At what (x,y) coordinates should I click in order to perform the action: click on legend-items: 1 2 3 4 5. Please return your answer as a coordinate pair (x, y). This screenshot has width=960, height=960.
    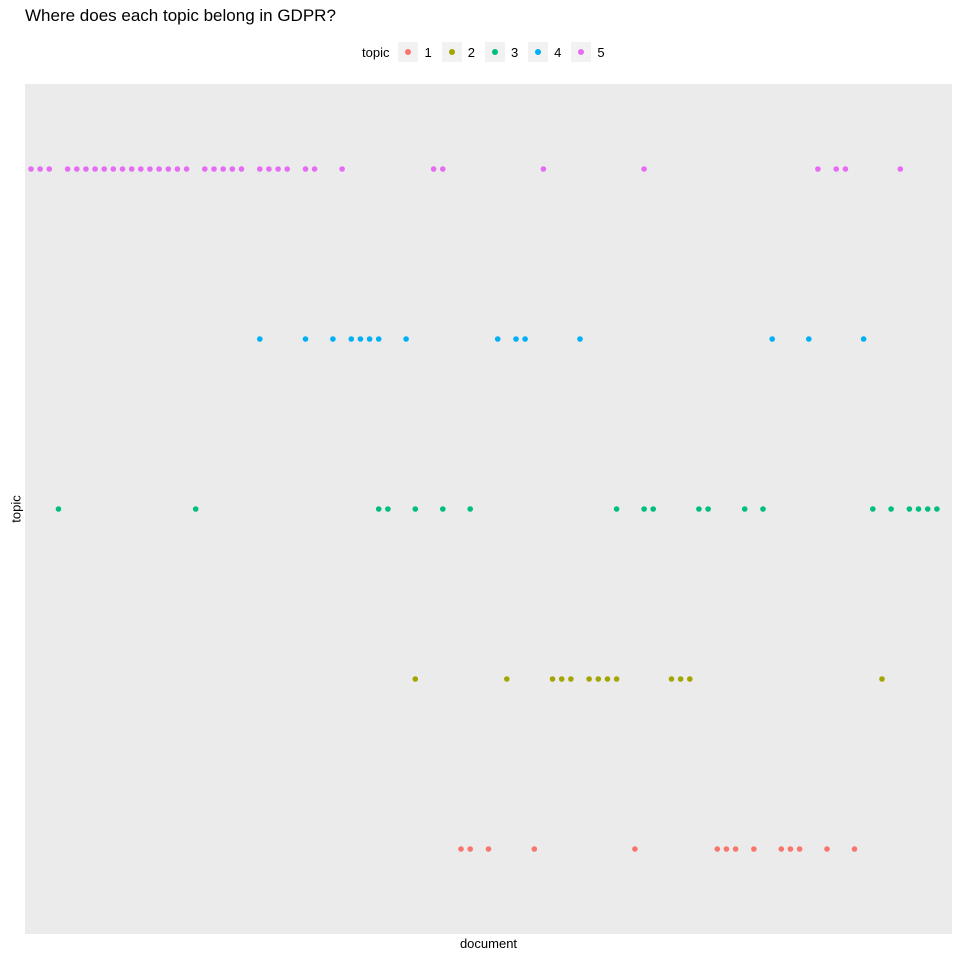
    Looking at the image, I should click on (506, 52).